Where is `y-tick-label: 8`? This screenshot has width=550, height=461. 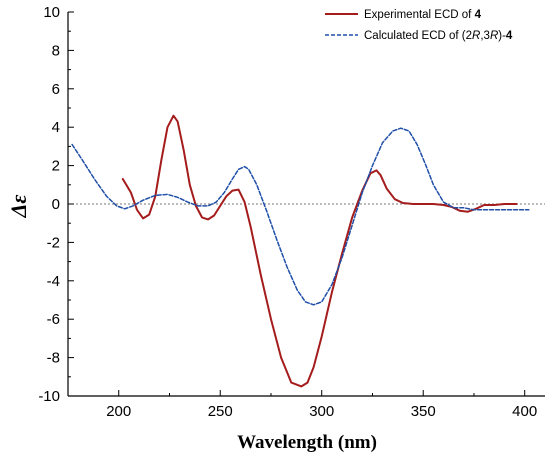
y-tick-label: 8 is located at coordinates (56, 50).